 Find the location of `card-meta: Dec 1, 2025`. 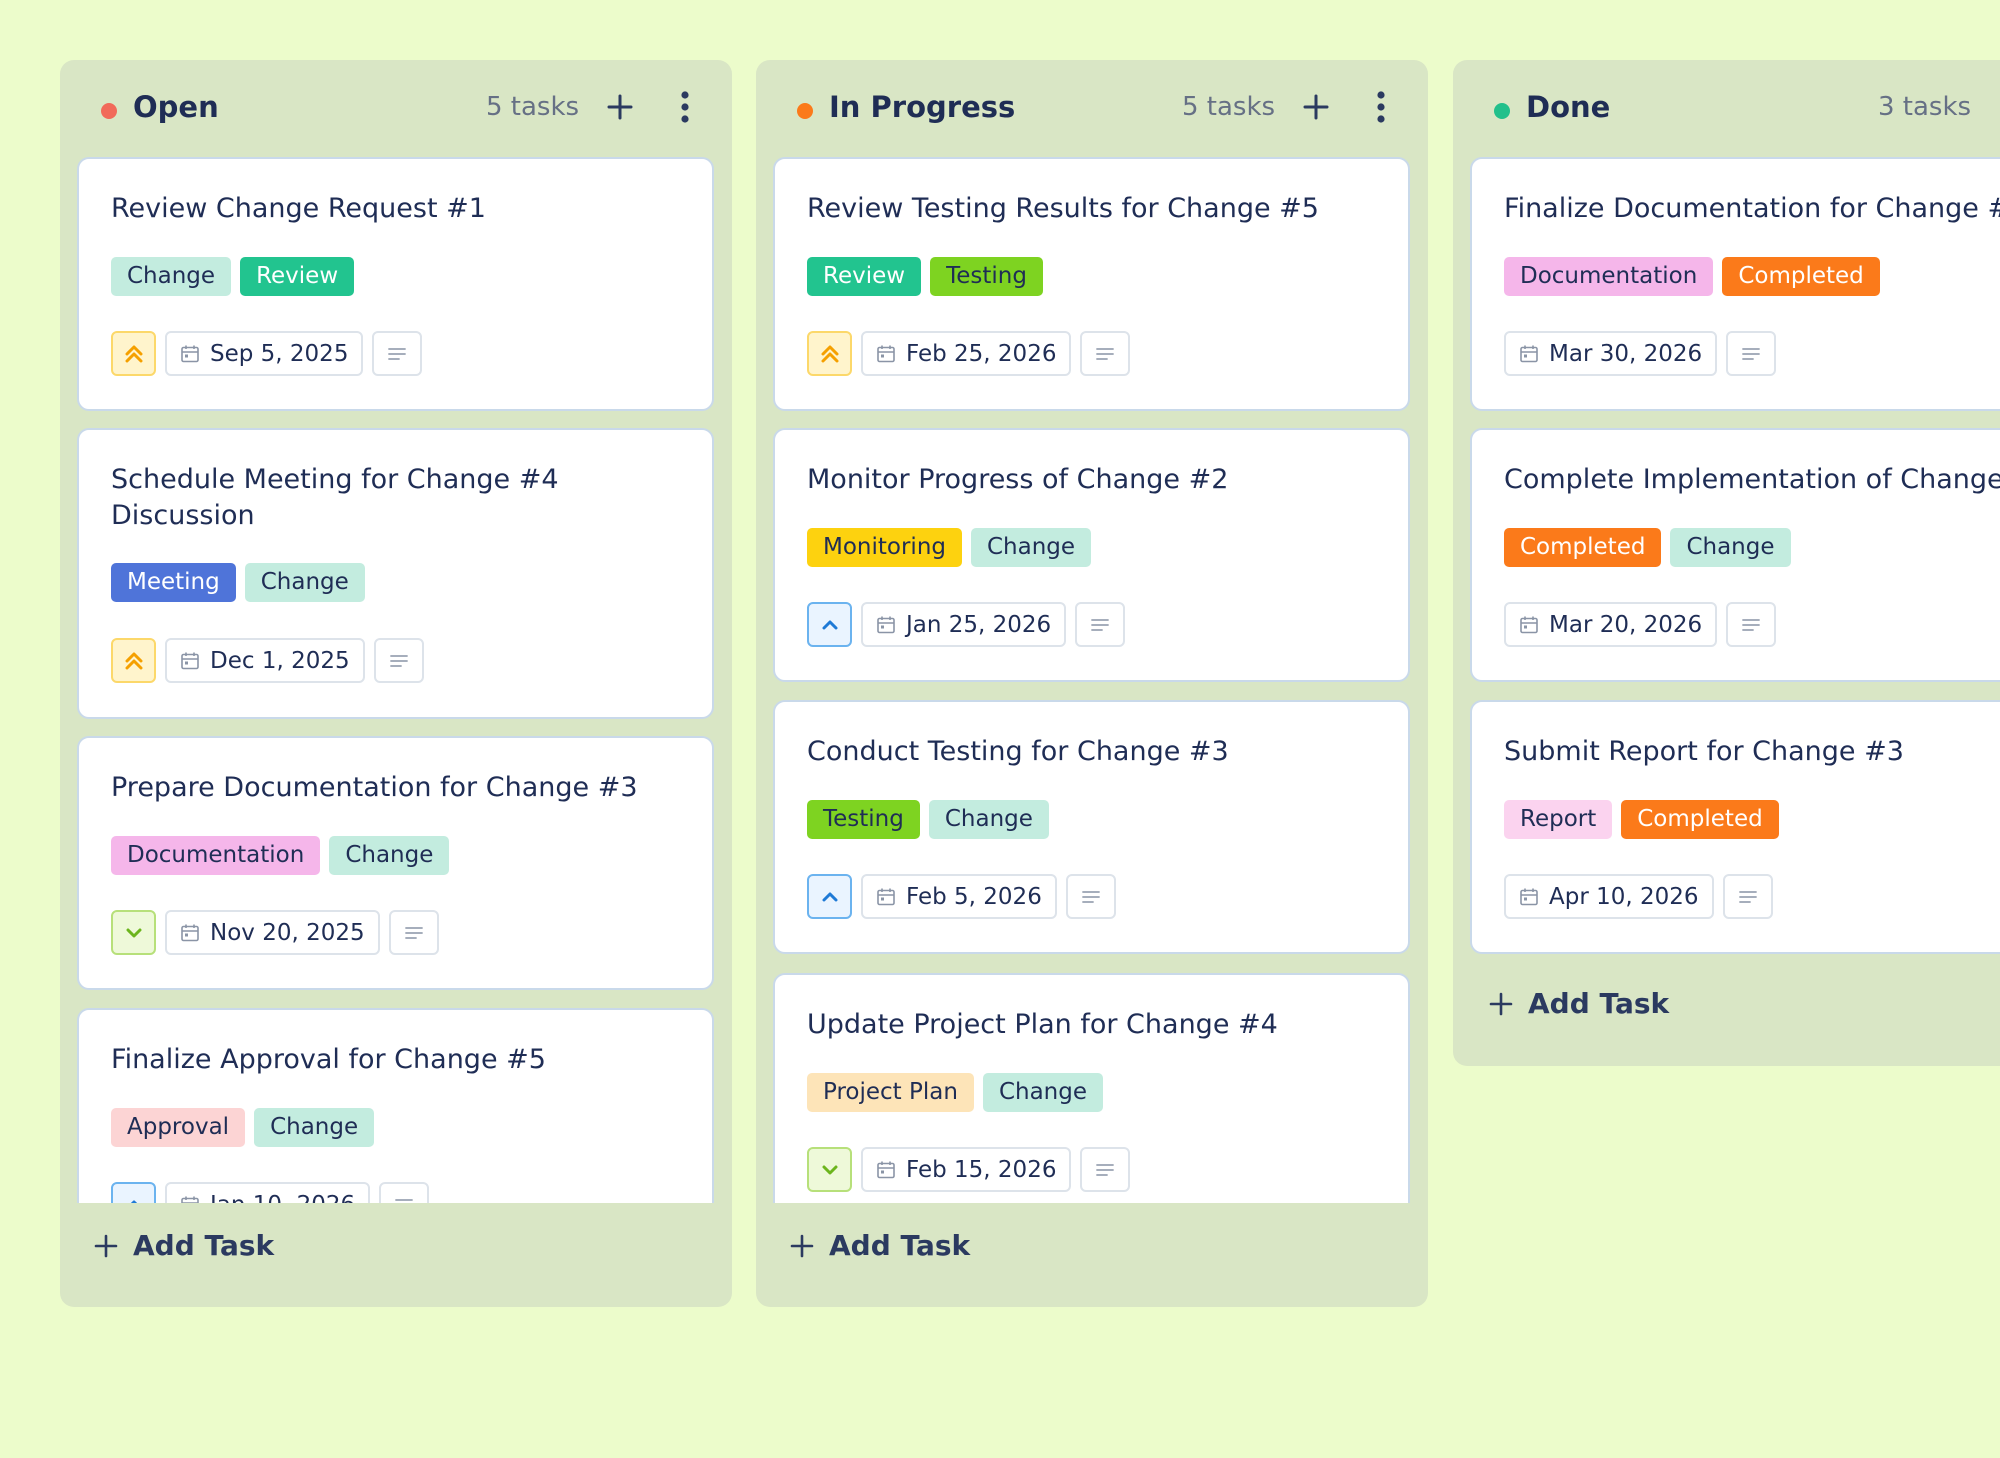

card-meta: Dec 1, 2025 is located at coordinates (267, 660).